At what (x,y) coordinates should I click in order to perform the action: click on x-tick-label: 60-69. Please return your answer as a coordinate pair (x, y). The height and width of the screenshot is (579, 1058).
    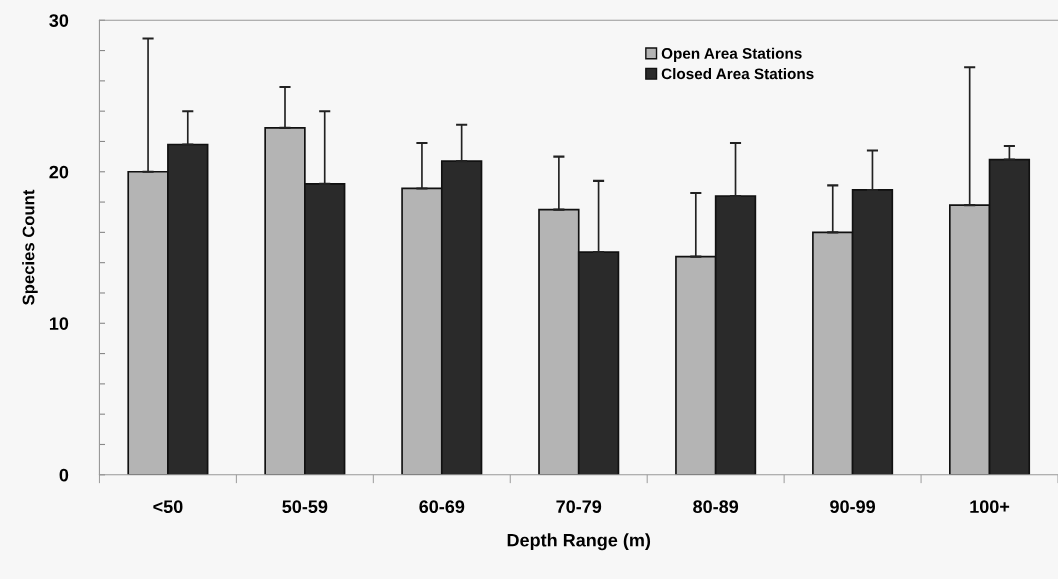
    Looking at the image, I should click on (442, 507).